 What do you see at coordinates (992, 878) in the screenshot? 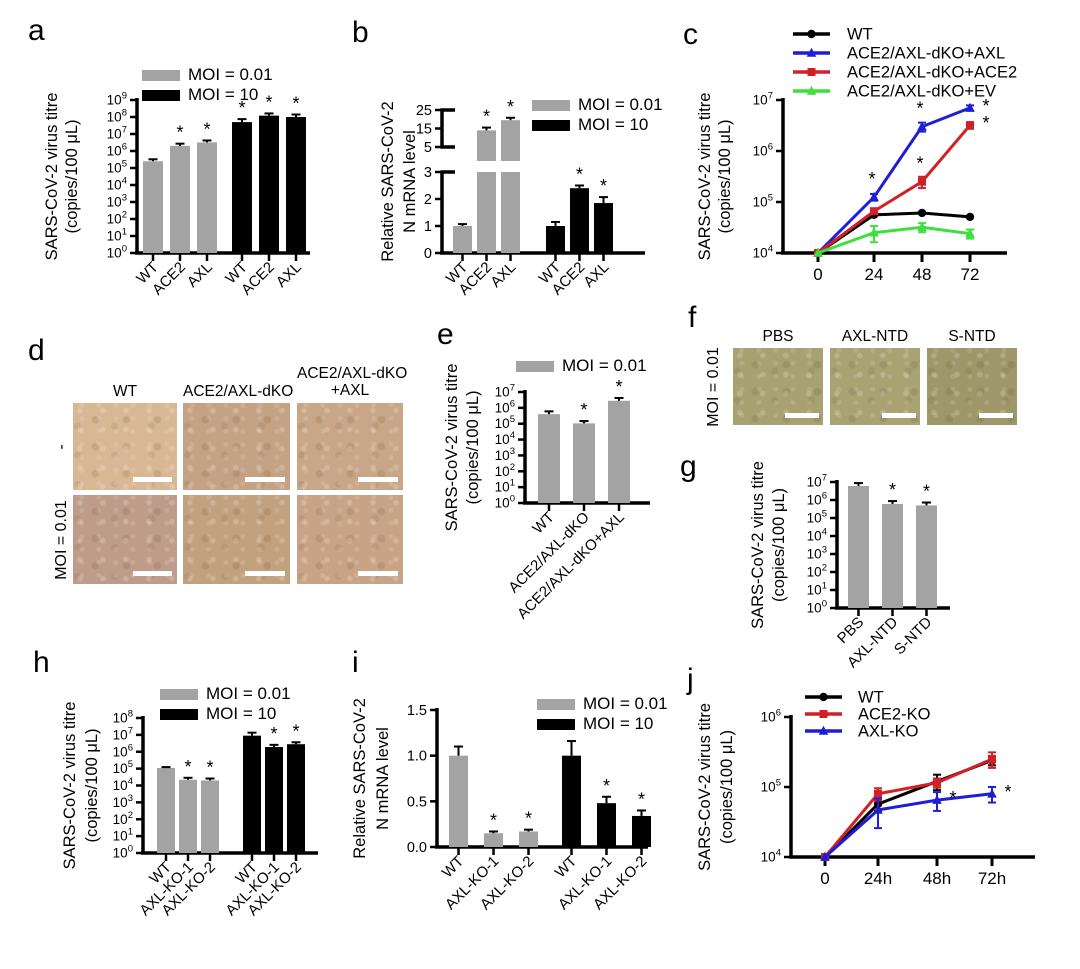
I see `x-tick-label: 72h` at bounding box center [992, 878].